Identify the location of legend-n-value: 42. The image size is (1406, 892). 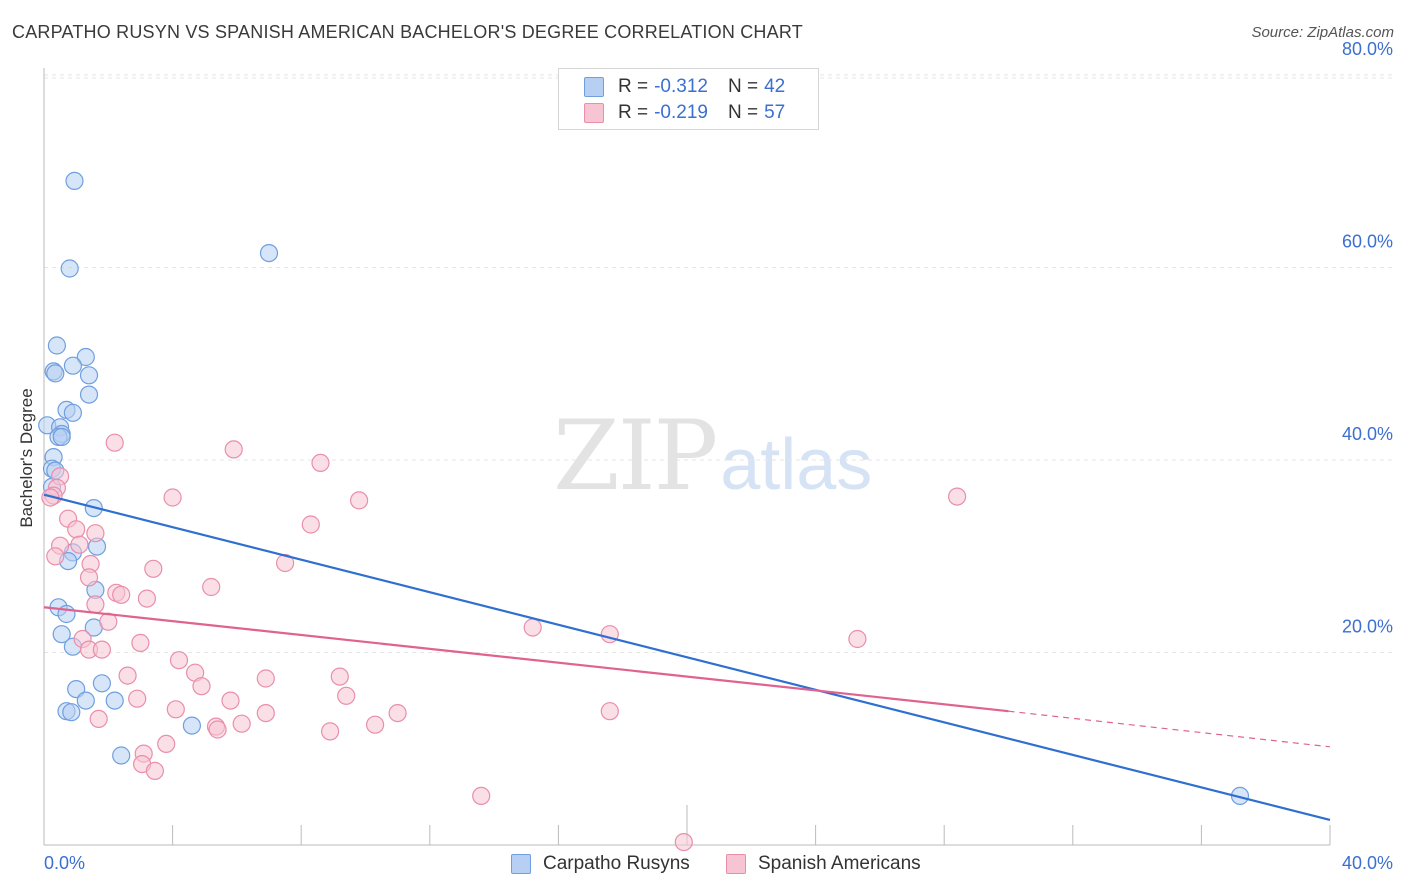
(775, 86).